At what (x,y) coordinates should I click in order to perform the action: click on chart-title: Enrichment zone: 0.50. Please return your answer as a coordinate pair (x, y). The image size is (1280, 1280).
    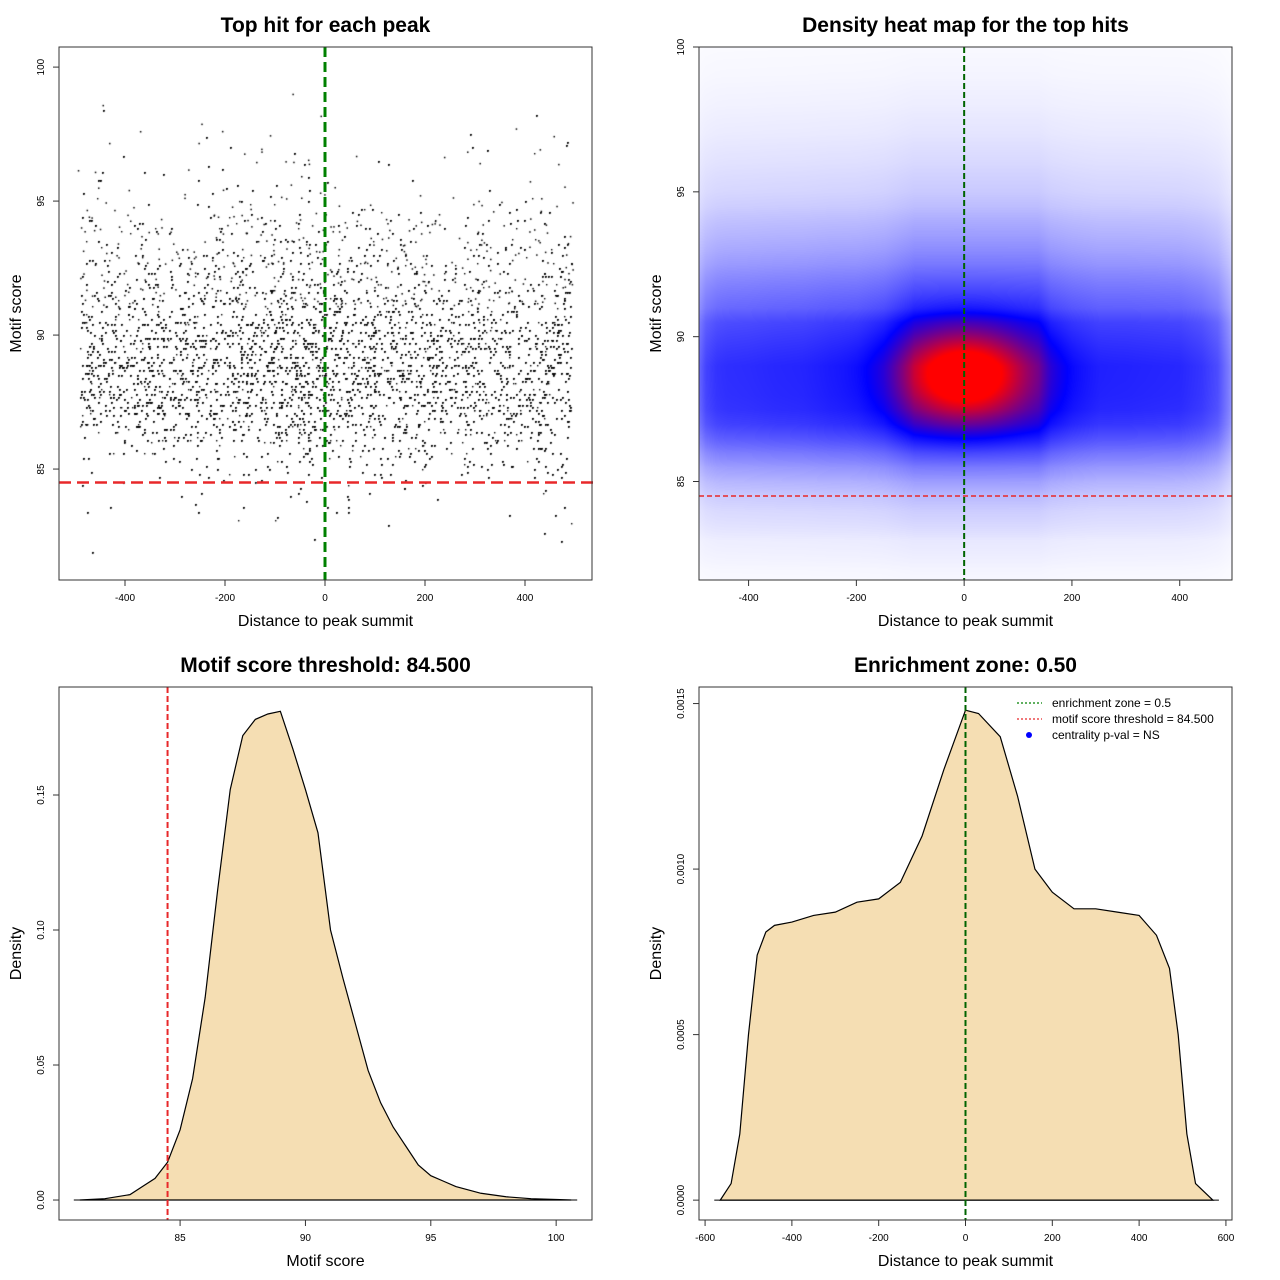
    Looking at the image, I should click on (965, 665).